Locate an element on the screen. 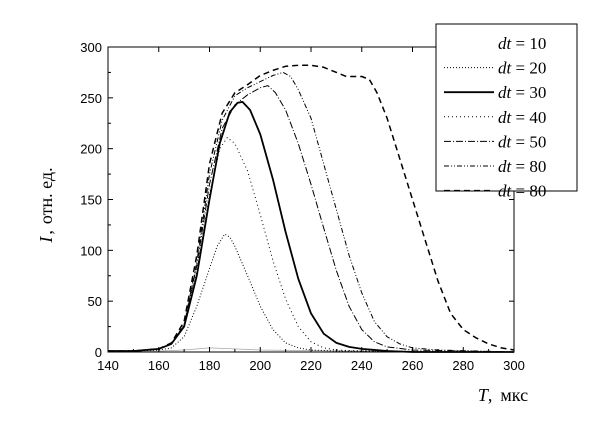  x-tick-label: 220 is located at coordinates (311, 365).